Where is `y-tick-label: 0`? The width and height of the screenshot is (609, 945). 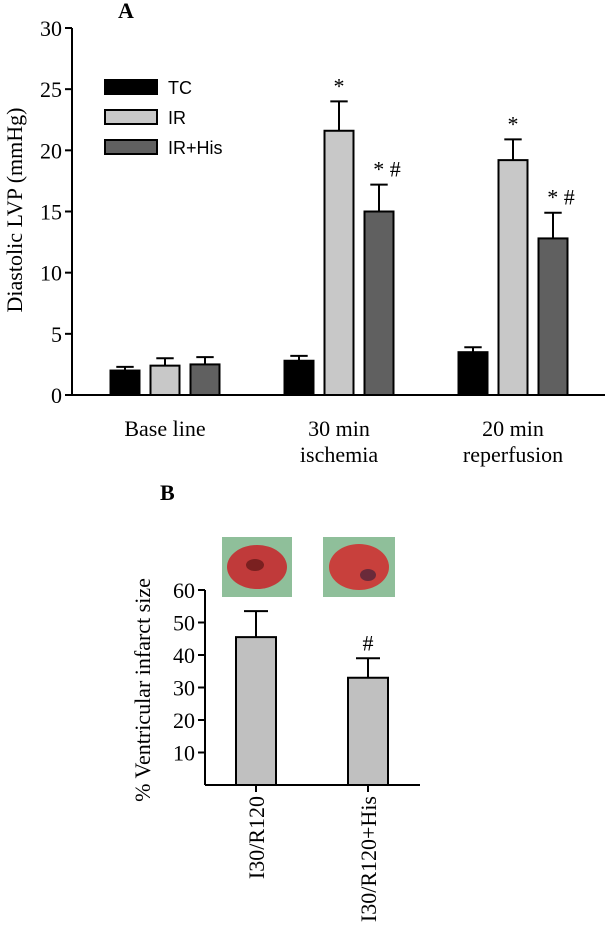
y-tick-label: 0 is located at coordinates (56, 395).